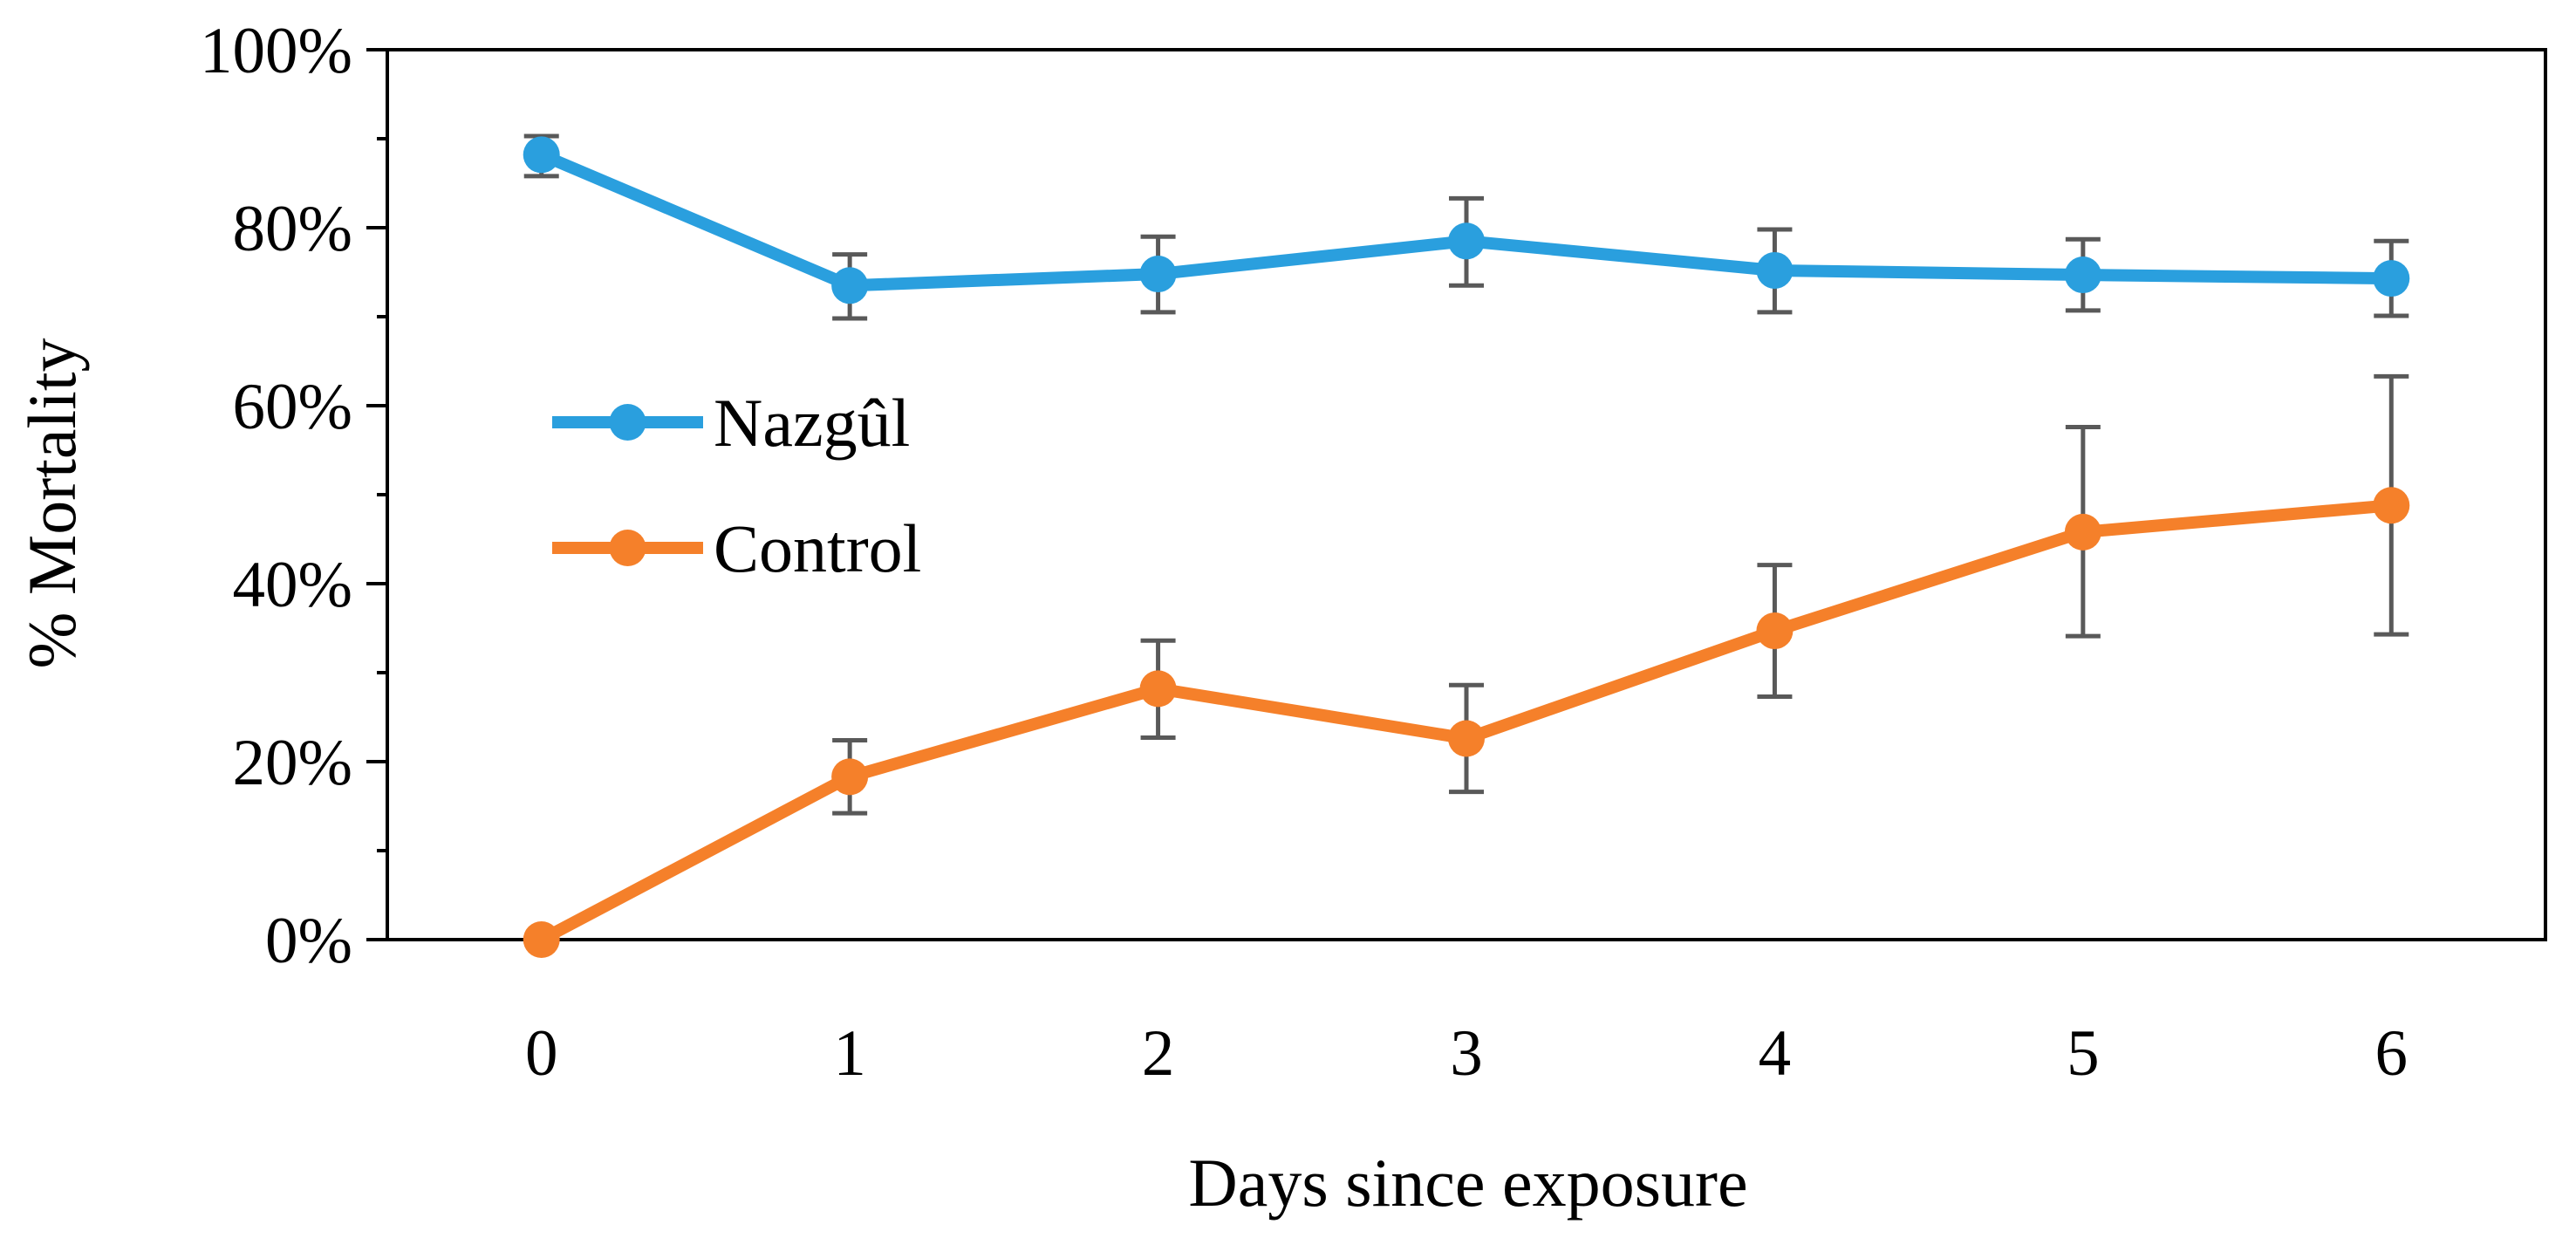 The image size is (2576, 1238). Describe the element at coordinates (308, 941) in the screenshot. I see `y-tick-label: 0%` at that location.